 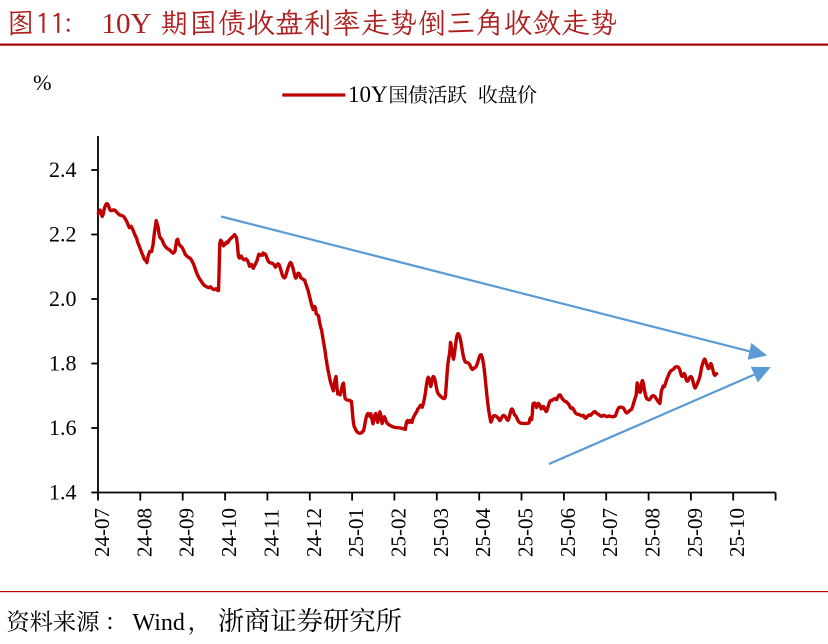 What do you see at coordinates (187, 532) in the screenshot?
I see `svg-text: 24-09` at bounding box center [187, 532].